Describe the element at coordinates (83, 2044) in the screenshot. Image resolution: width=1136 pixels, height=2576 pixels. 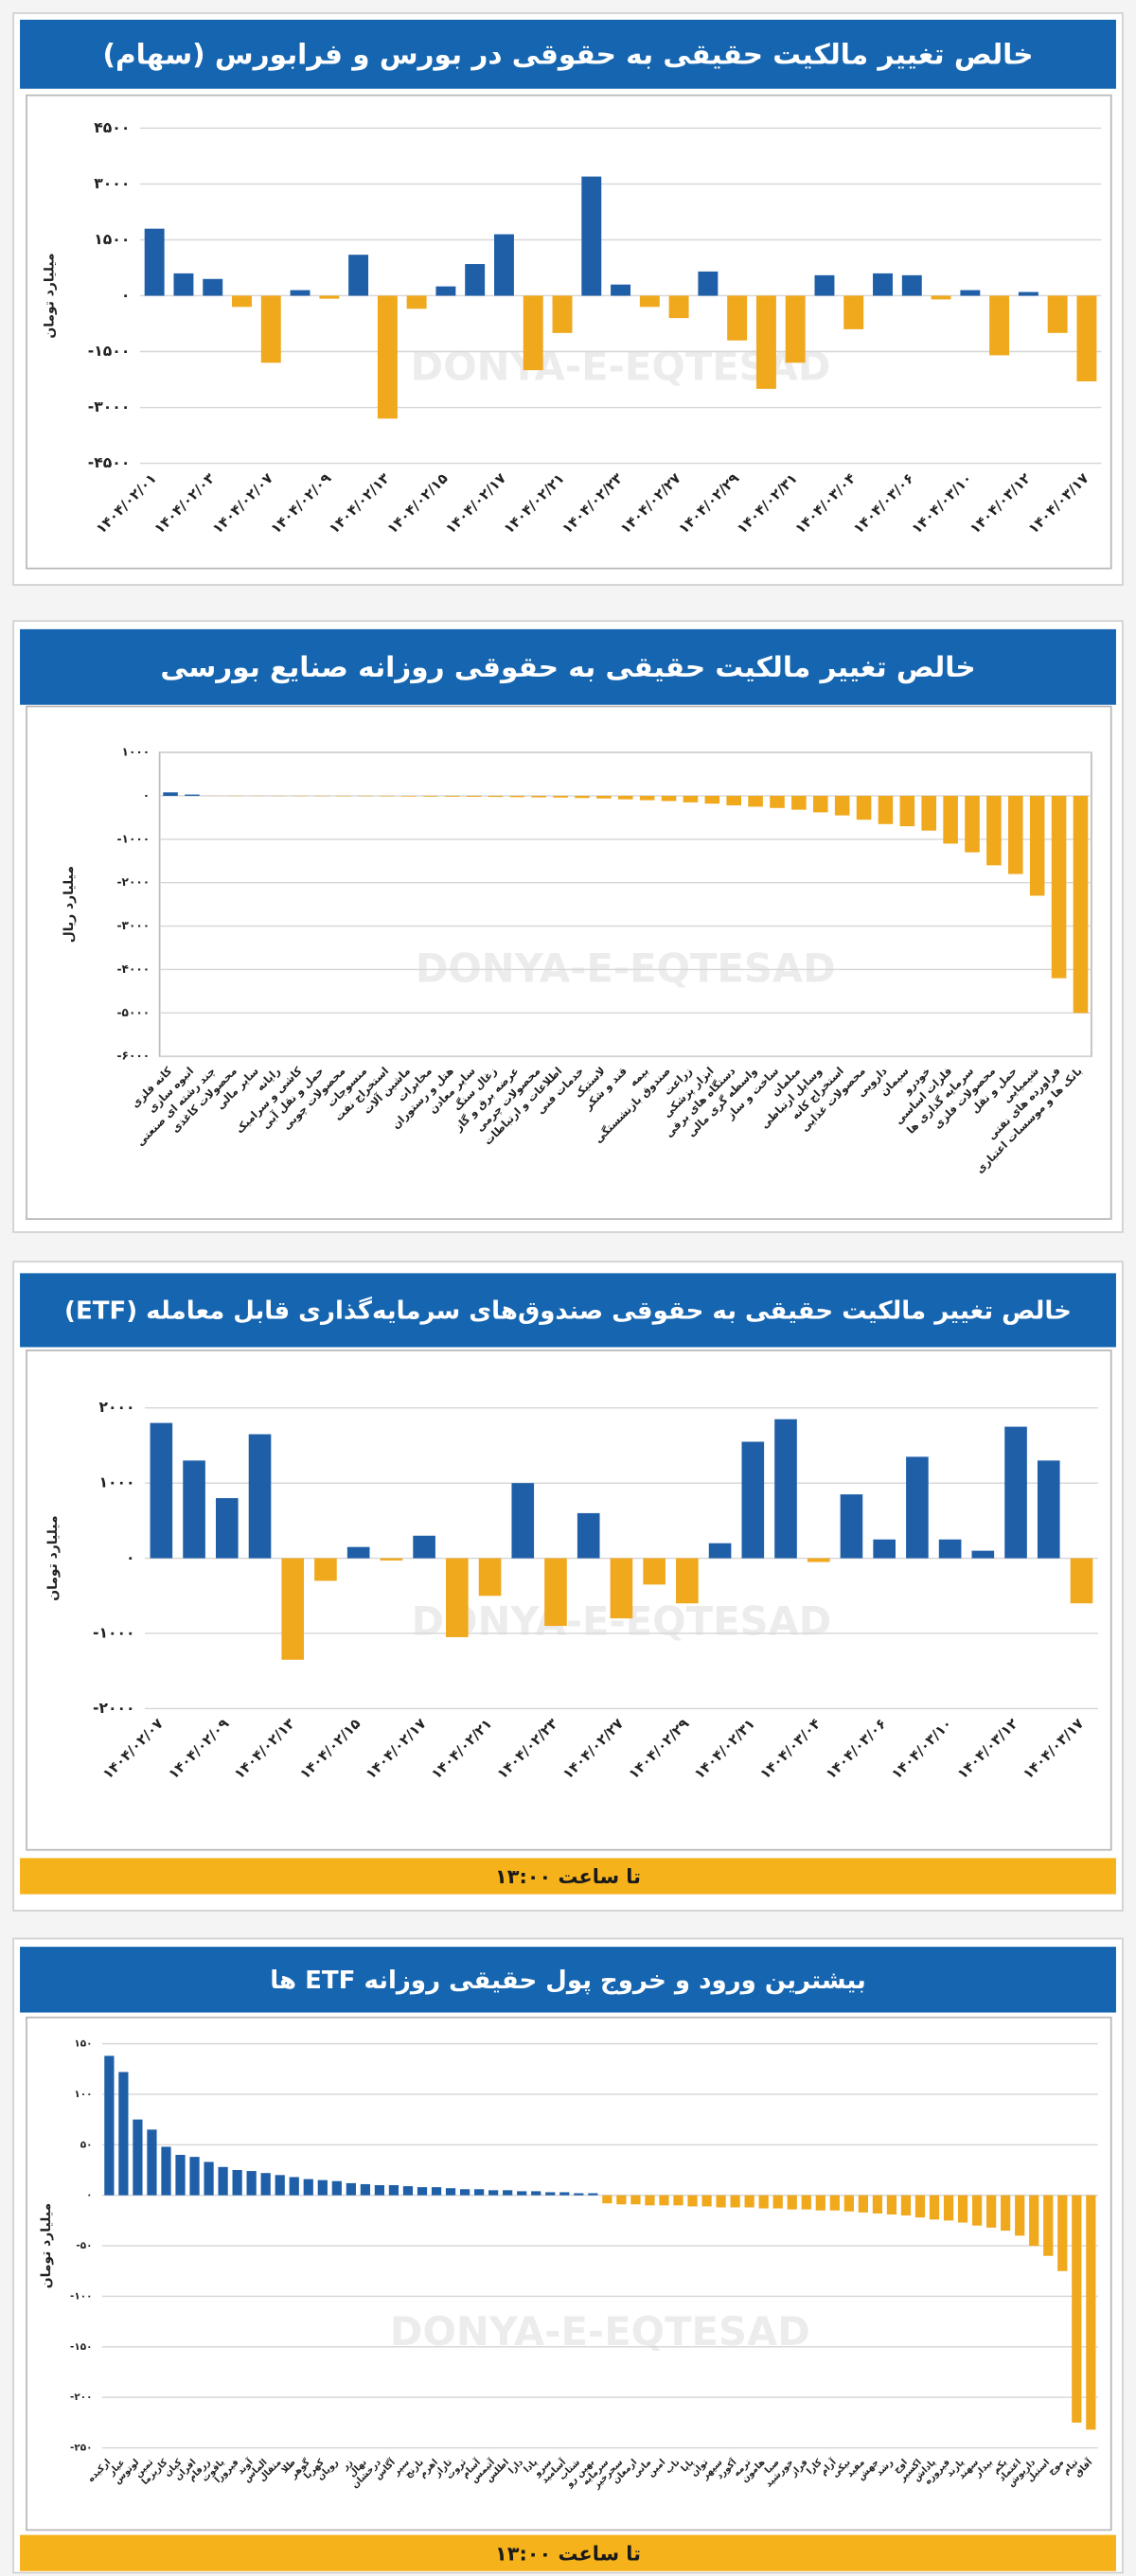
I see `y-tick-label: ۱۵۰` at that location.